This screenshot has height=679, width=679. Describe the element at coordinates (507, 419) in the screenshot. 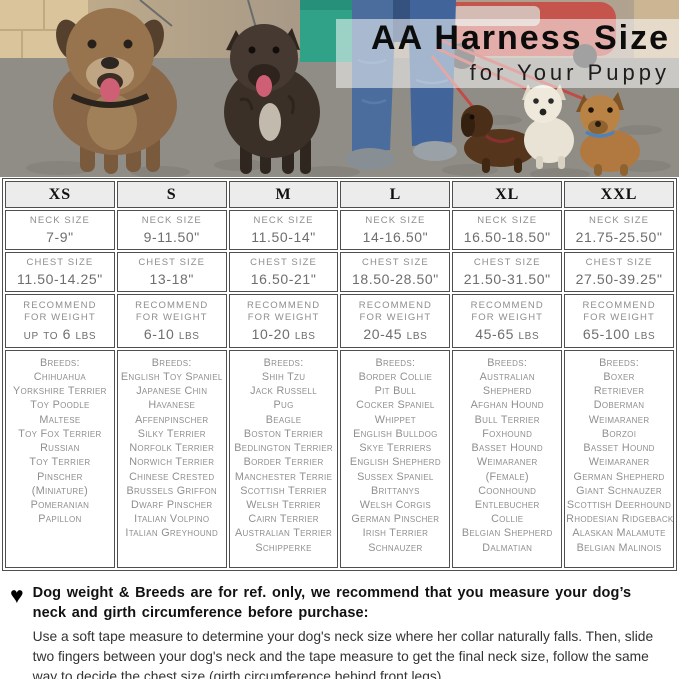

I see `breed-name: Bull Terrier` at that location.